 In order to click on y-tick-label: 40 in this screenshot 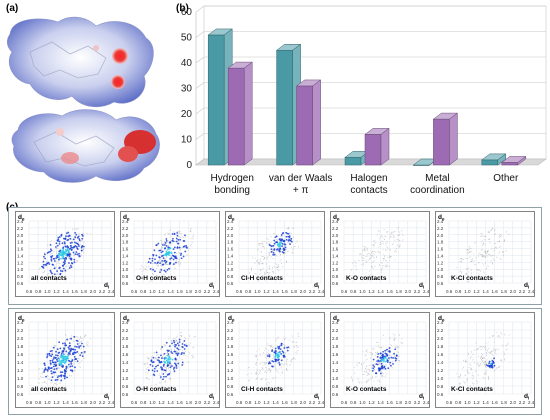, I will do `click(187, 63)`.